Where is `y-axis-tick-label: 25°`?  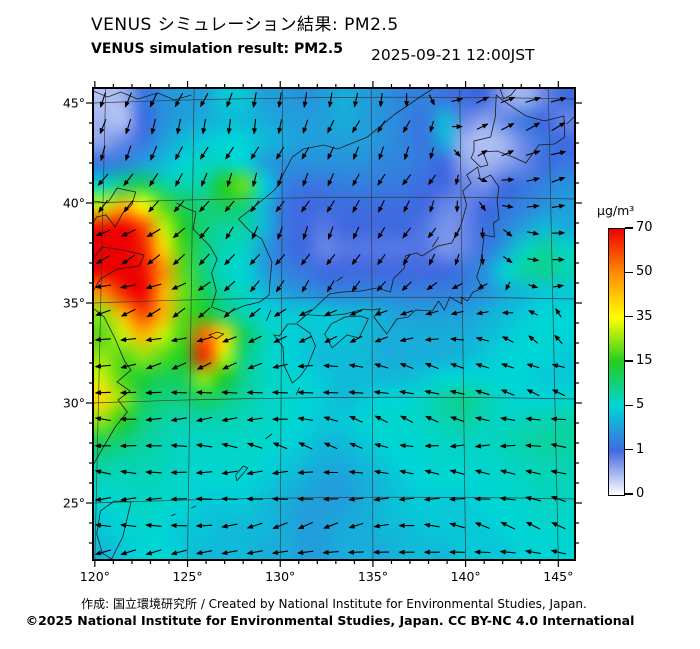
y-axis-tick-label: 25° is located at coordinates (74, 503).